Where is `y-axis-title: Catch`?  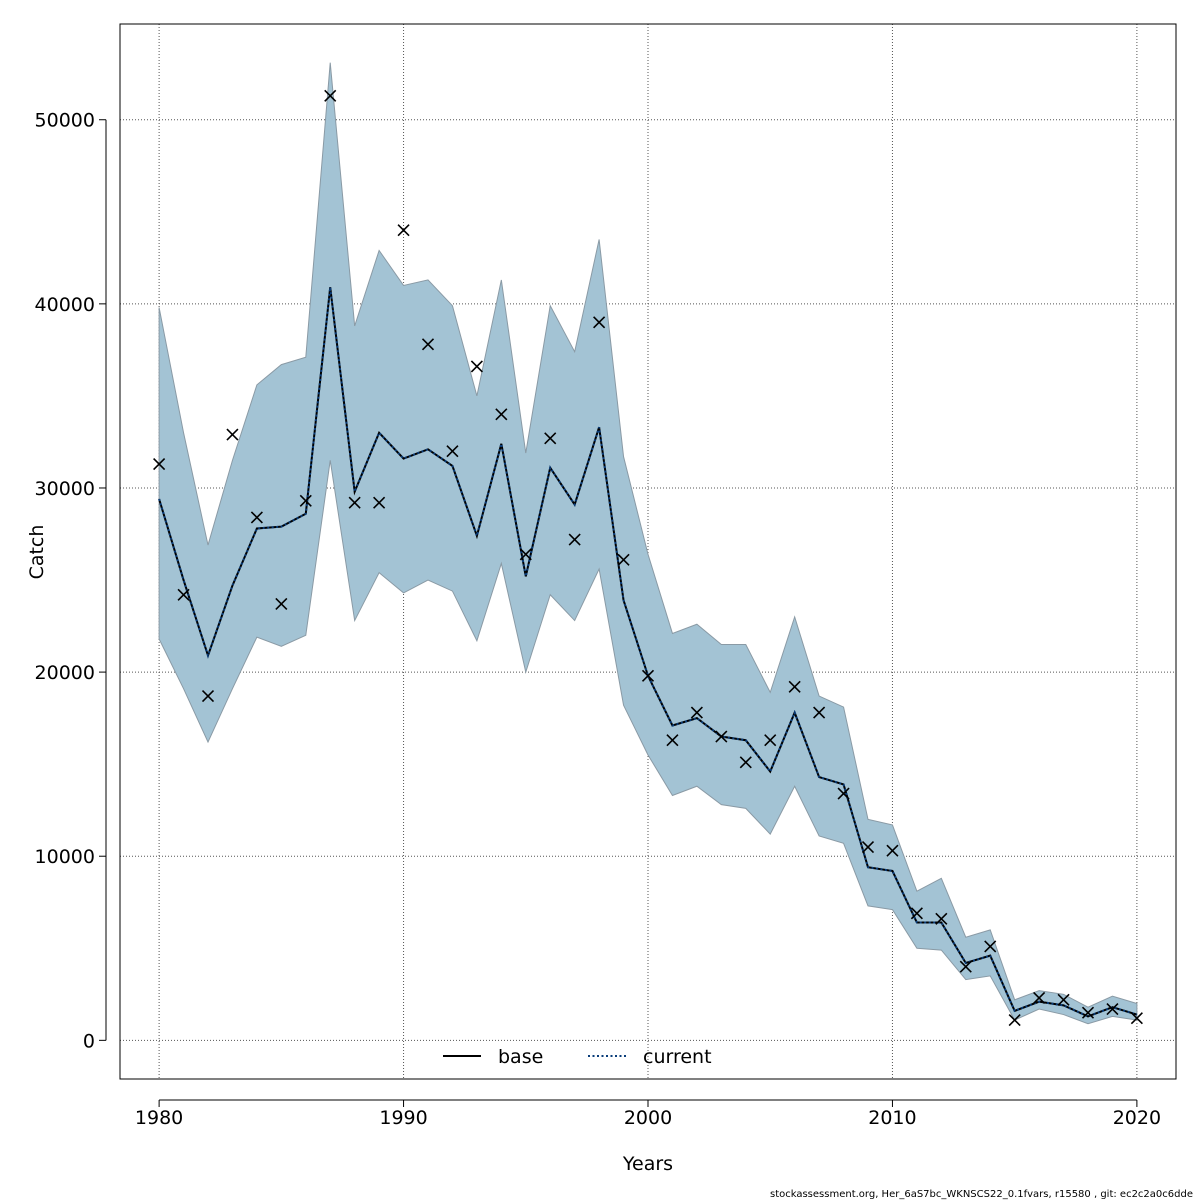 y-axis-title: Catch is located at coordinates (37, 552).